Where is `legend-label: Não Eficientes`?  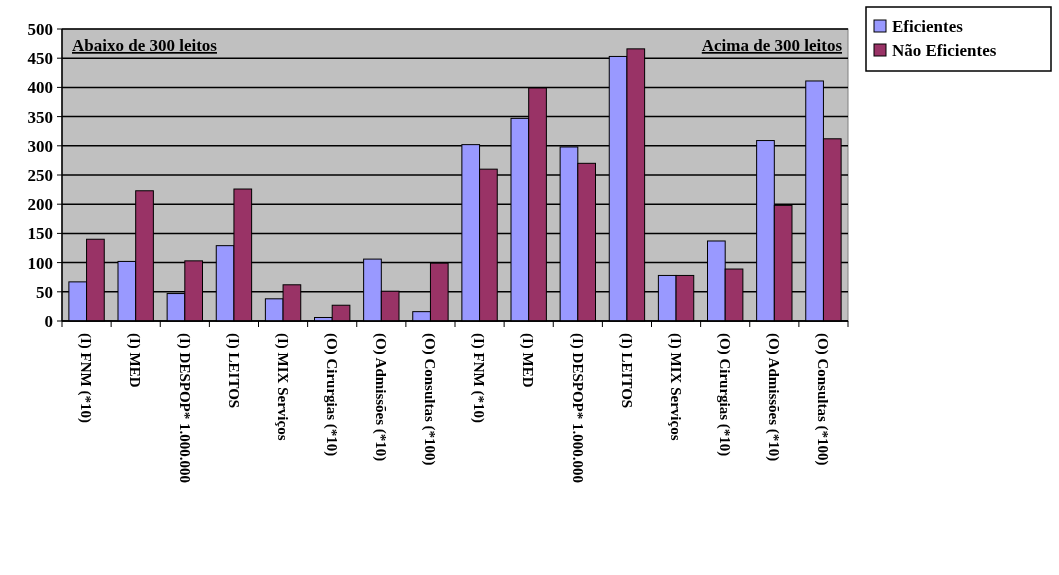 legend-label: Não Eficientes is located at coordinates (944, 50).